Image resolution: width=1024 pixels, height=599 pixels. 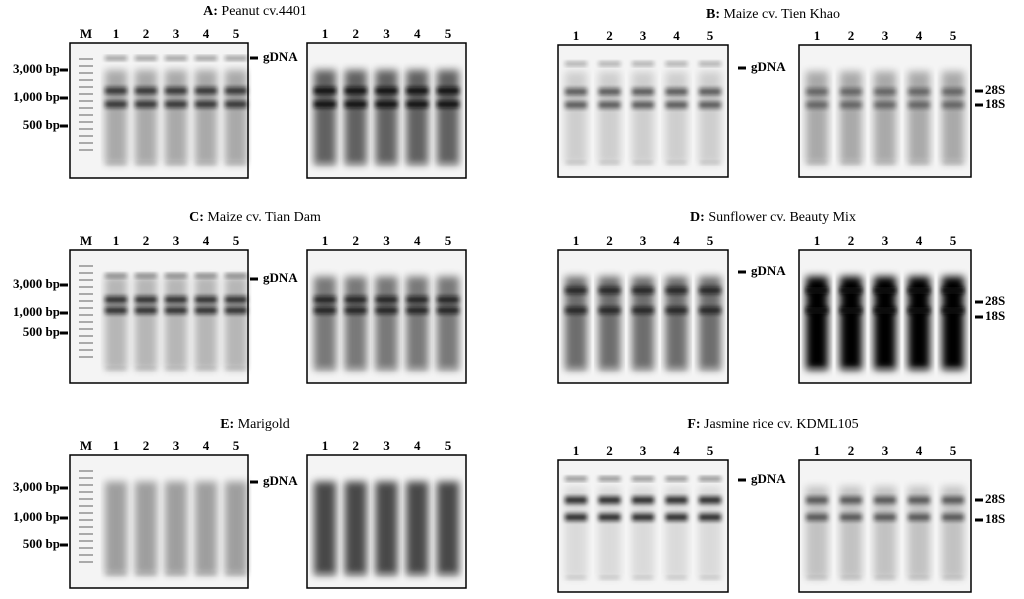 I want to click on lane-label: 5, so click(x=953, y=240).